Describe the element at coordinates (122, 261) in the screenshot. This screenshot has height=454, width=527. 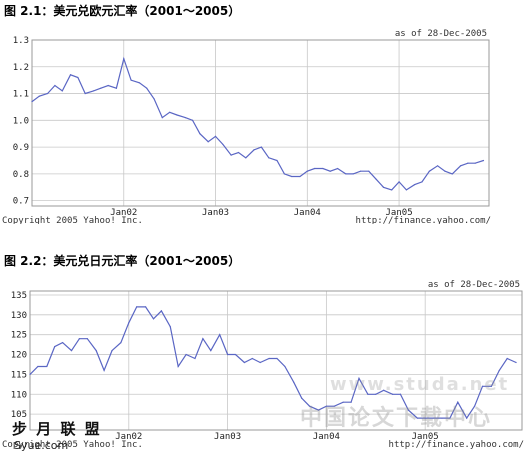
I see `chart-2-title: 图 2.2：美元兑日元汇率（2001～2005）` at that location.